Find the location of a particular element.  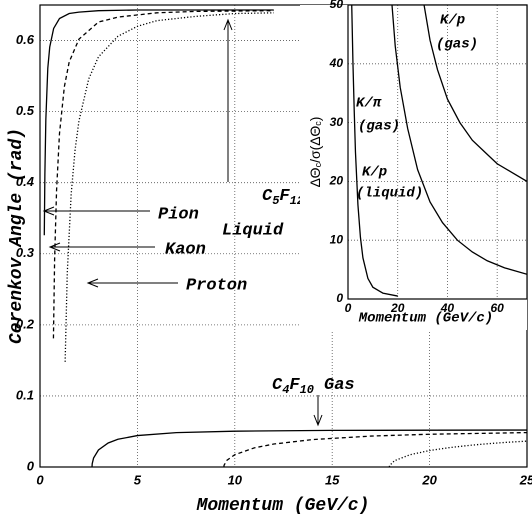

y-tick-label: 0.1 is located at coordinates (25, 394).